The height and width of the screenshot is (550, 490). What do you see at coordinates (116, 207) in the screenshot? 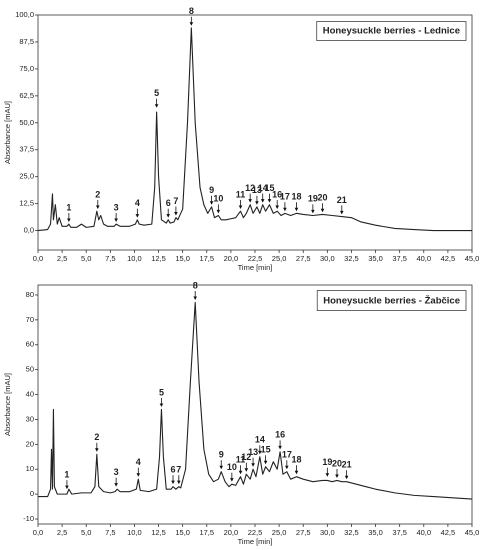
I see `peak-label: 3` at bounding box center [116, 207].